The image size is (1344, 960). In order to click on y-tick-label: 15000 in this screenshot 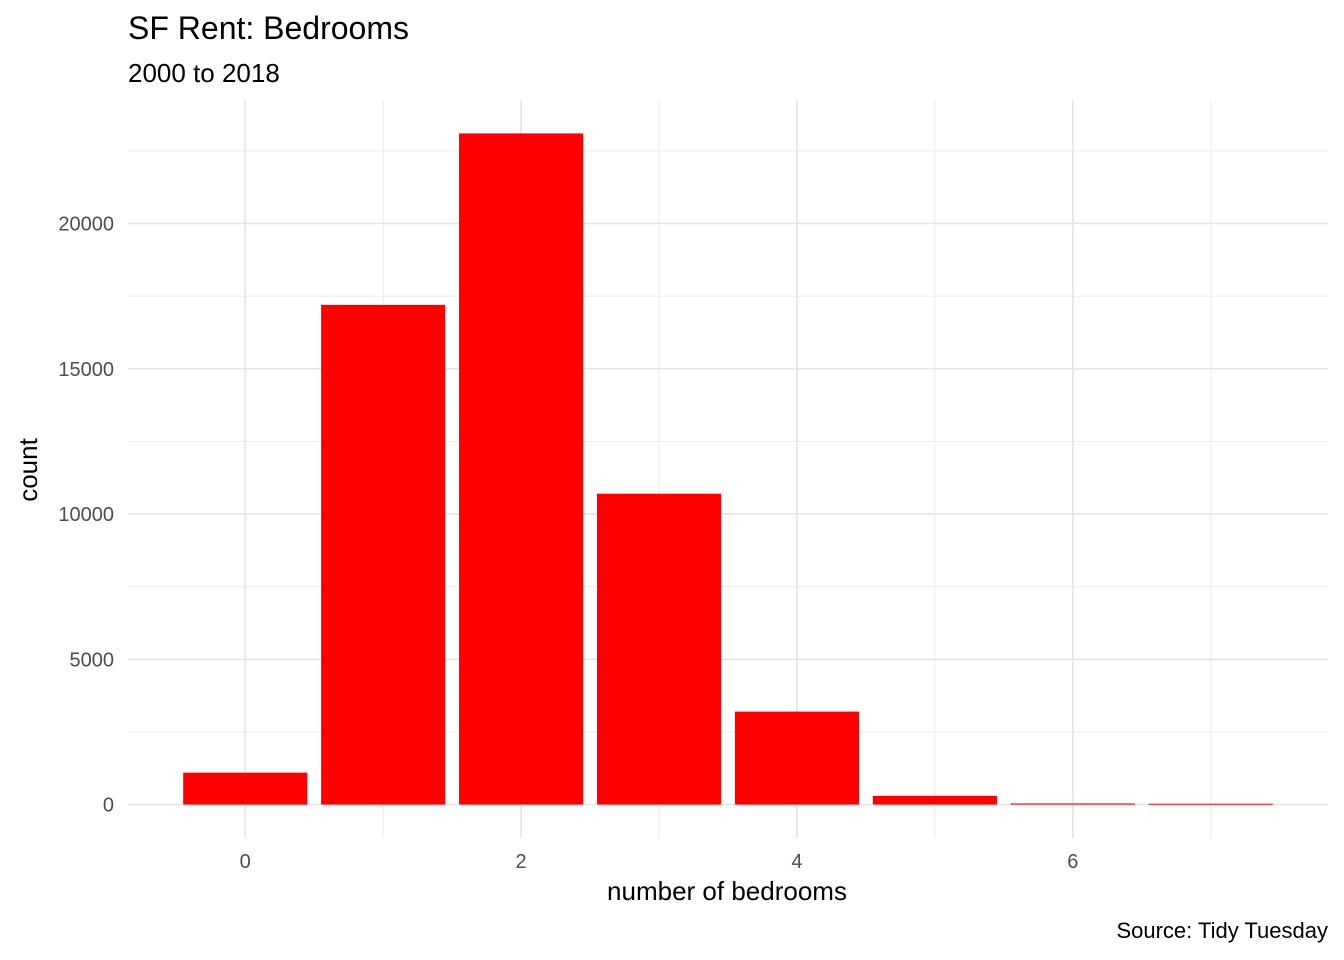, I will do `click(86, 370)`.